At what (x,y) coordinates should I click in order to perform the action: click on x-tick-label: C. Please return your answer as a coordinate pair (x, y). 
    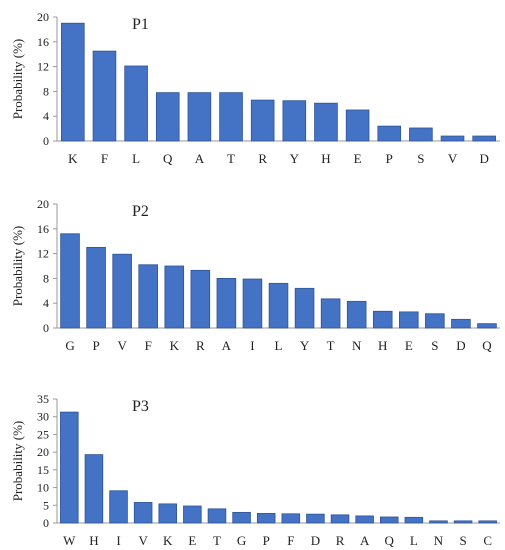
    Looking at the image, I should click on (487, 540).